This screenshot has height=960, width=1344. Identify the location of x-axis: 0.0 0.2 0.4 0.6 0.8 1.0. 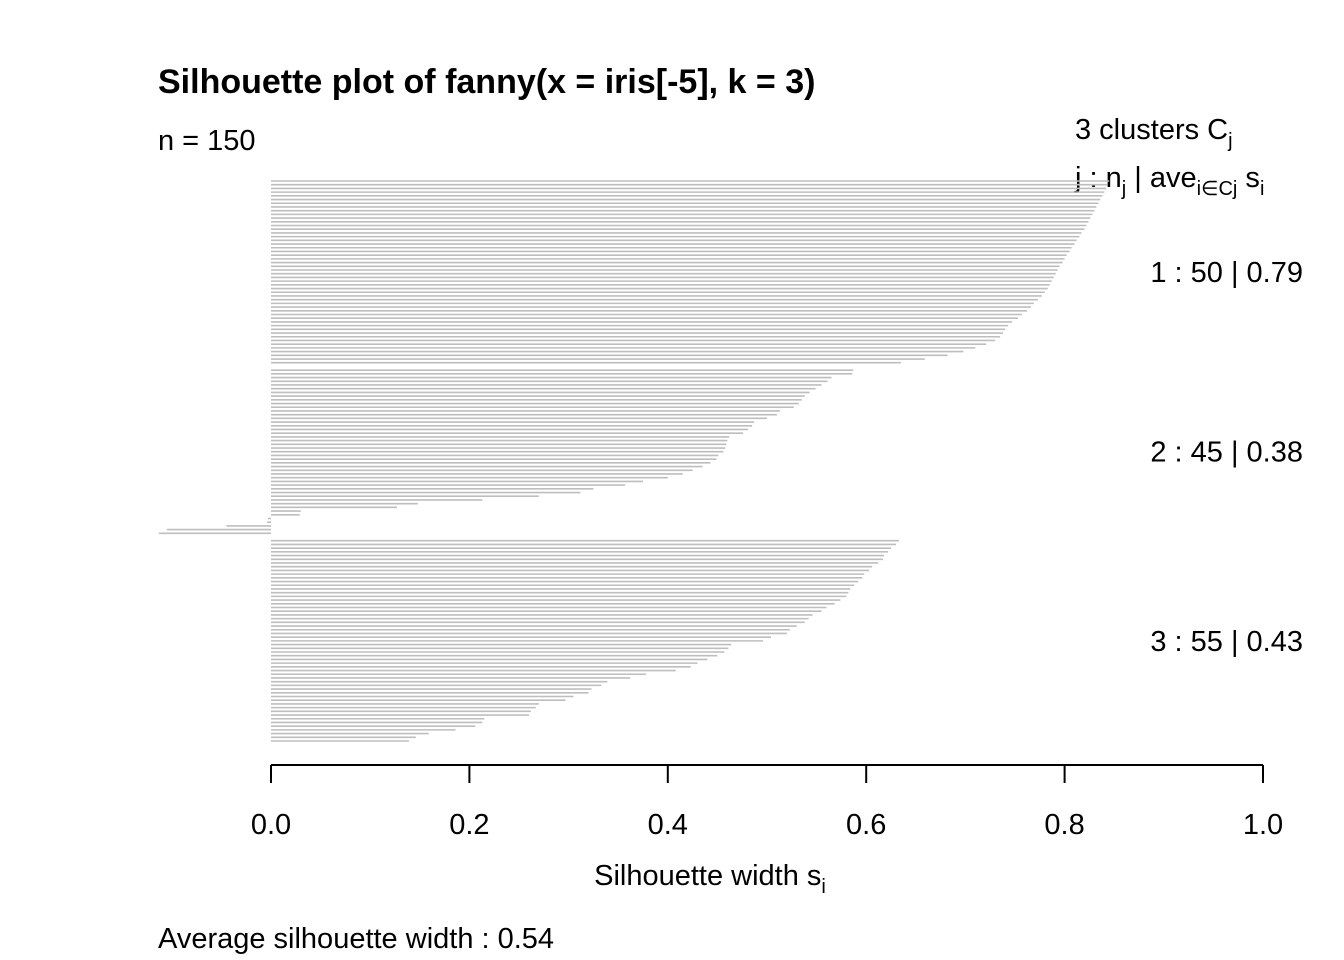
(767, 802).